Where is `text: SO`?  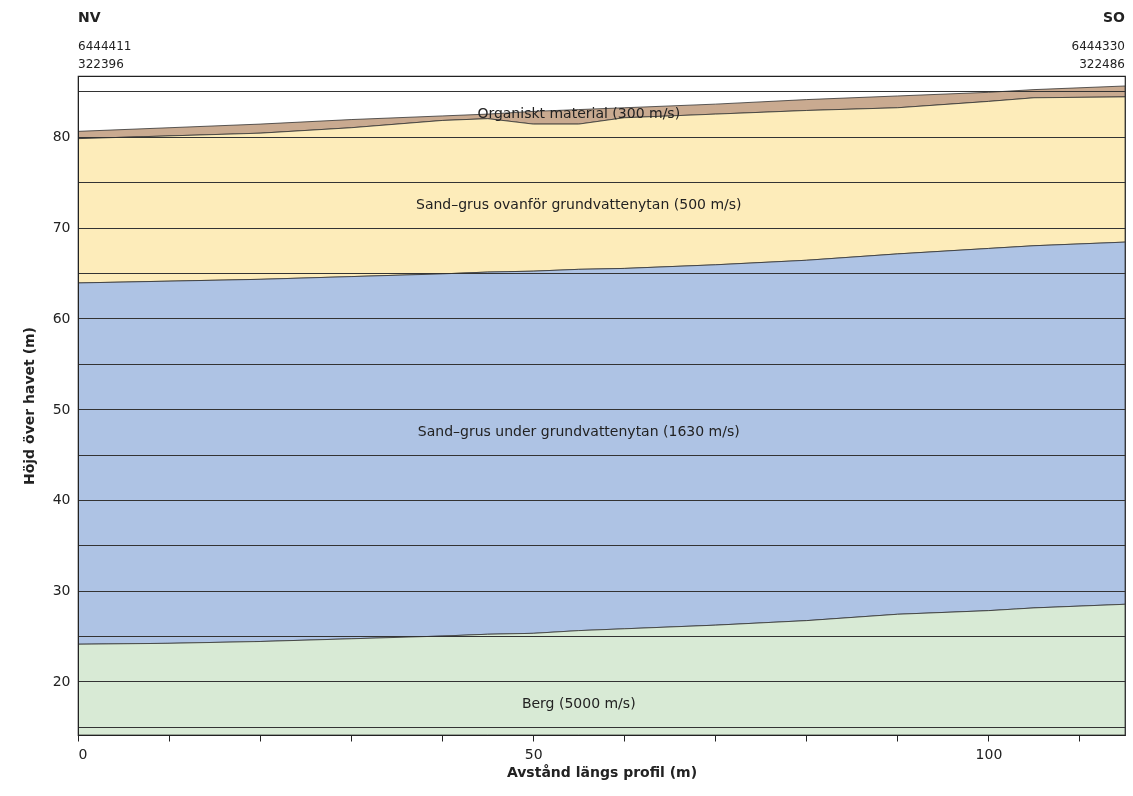 text: SO is located at coordinates (1114, 17).